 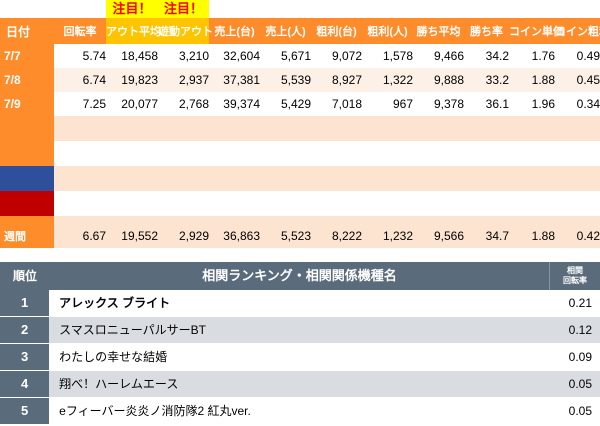 I want to click on cell: 0.42, so click(x=577, y=236).